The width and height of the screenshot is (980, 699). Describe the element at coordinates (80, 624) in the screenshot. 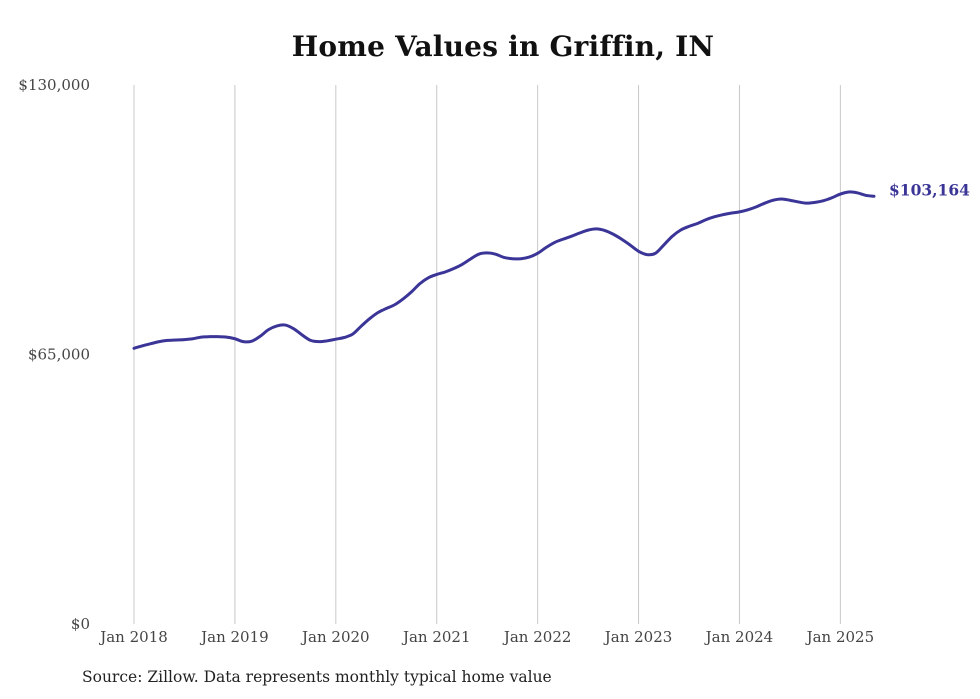

I see `y-tick-label: $0` at that location.